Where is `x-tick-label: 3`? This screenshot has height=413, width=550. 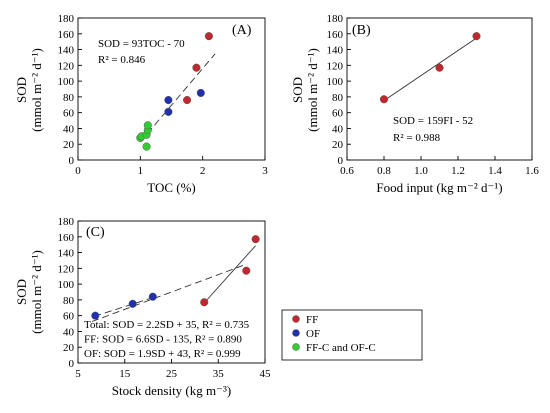 x-tick-label: 3 is located at coordinates (265, 171).